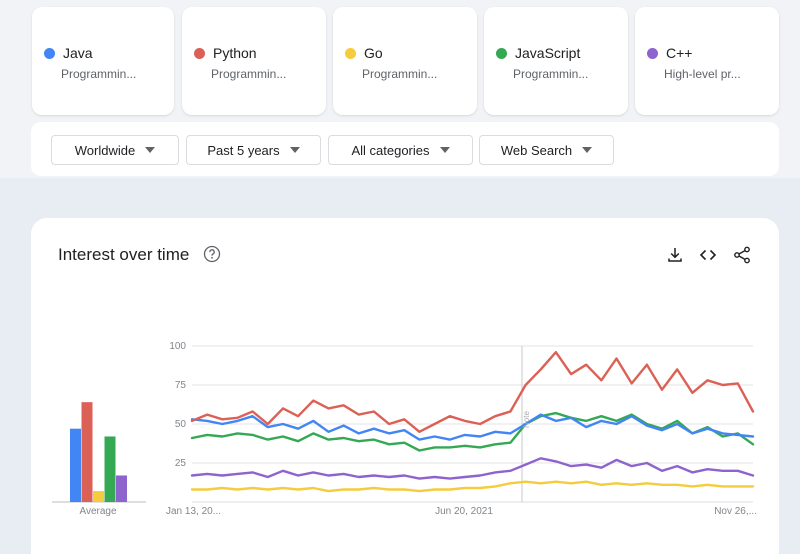 The image size is (800, 554). I want to click on time-period-dropdown: Past 5 years, so click(253, 150).